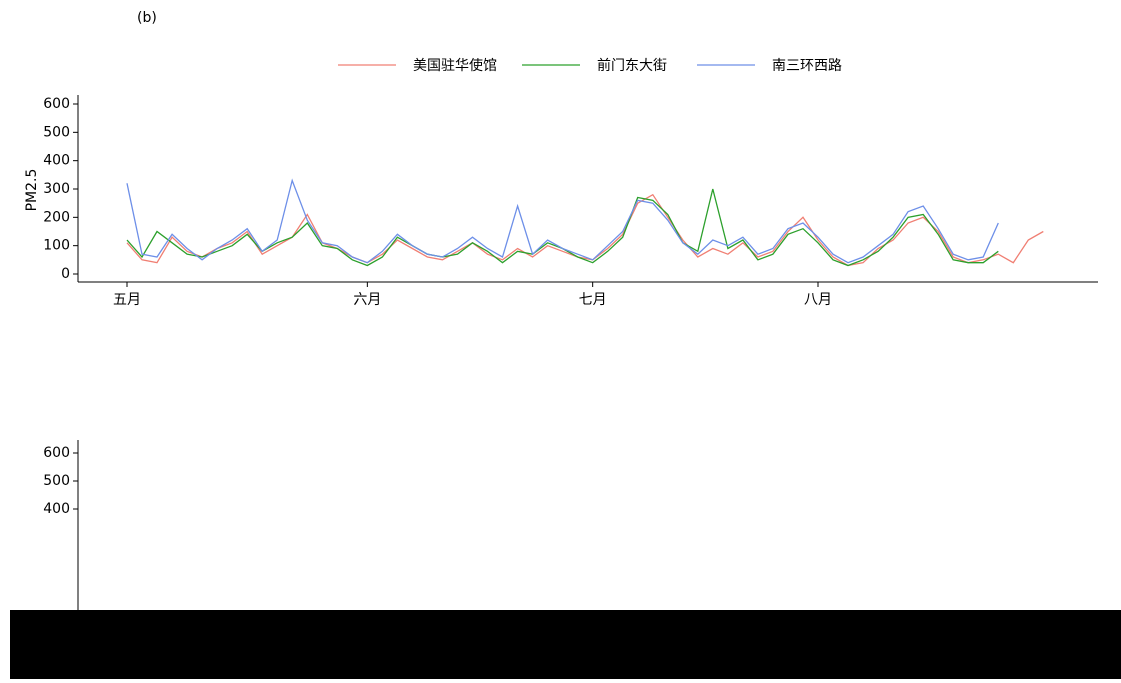  What do you see at coordinates (455, 65) in the screenshot?
I see `legend-label: 美国驻华使馆` at bounding box center [455, 65].